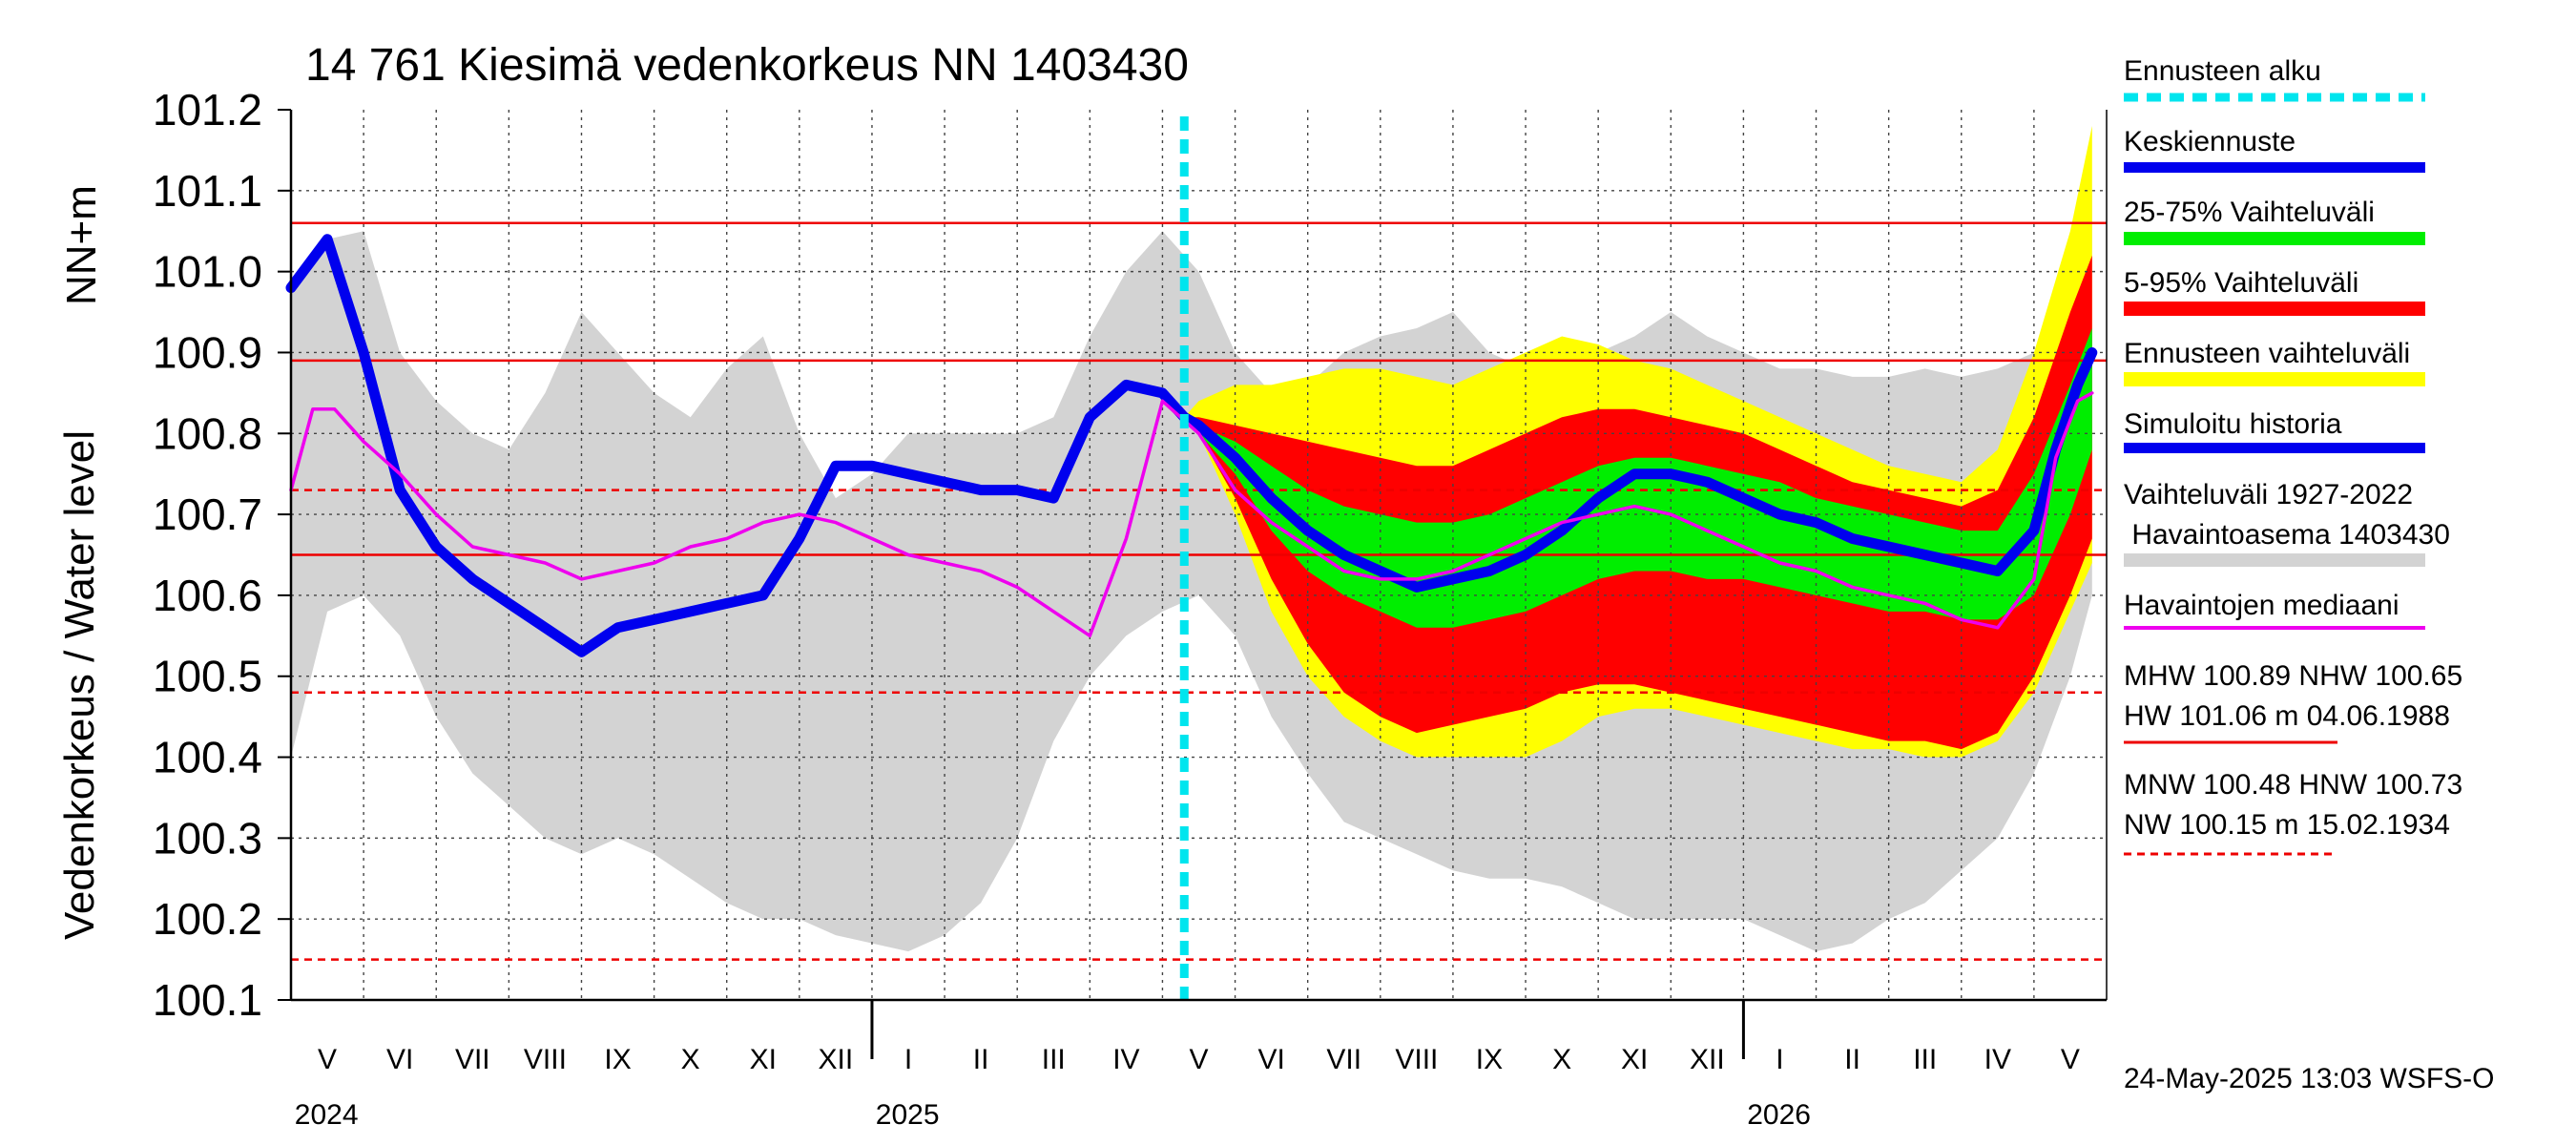  Describe the element at coordinates (207, 110) in the screenshot. I see `y-tick-label: 101.2` at that location.